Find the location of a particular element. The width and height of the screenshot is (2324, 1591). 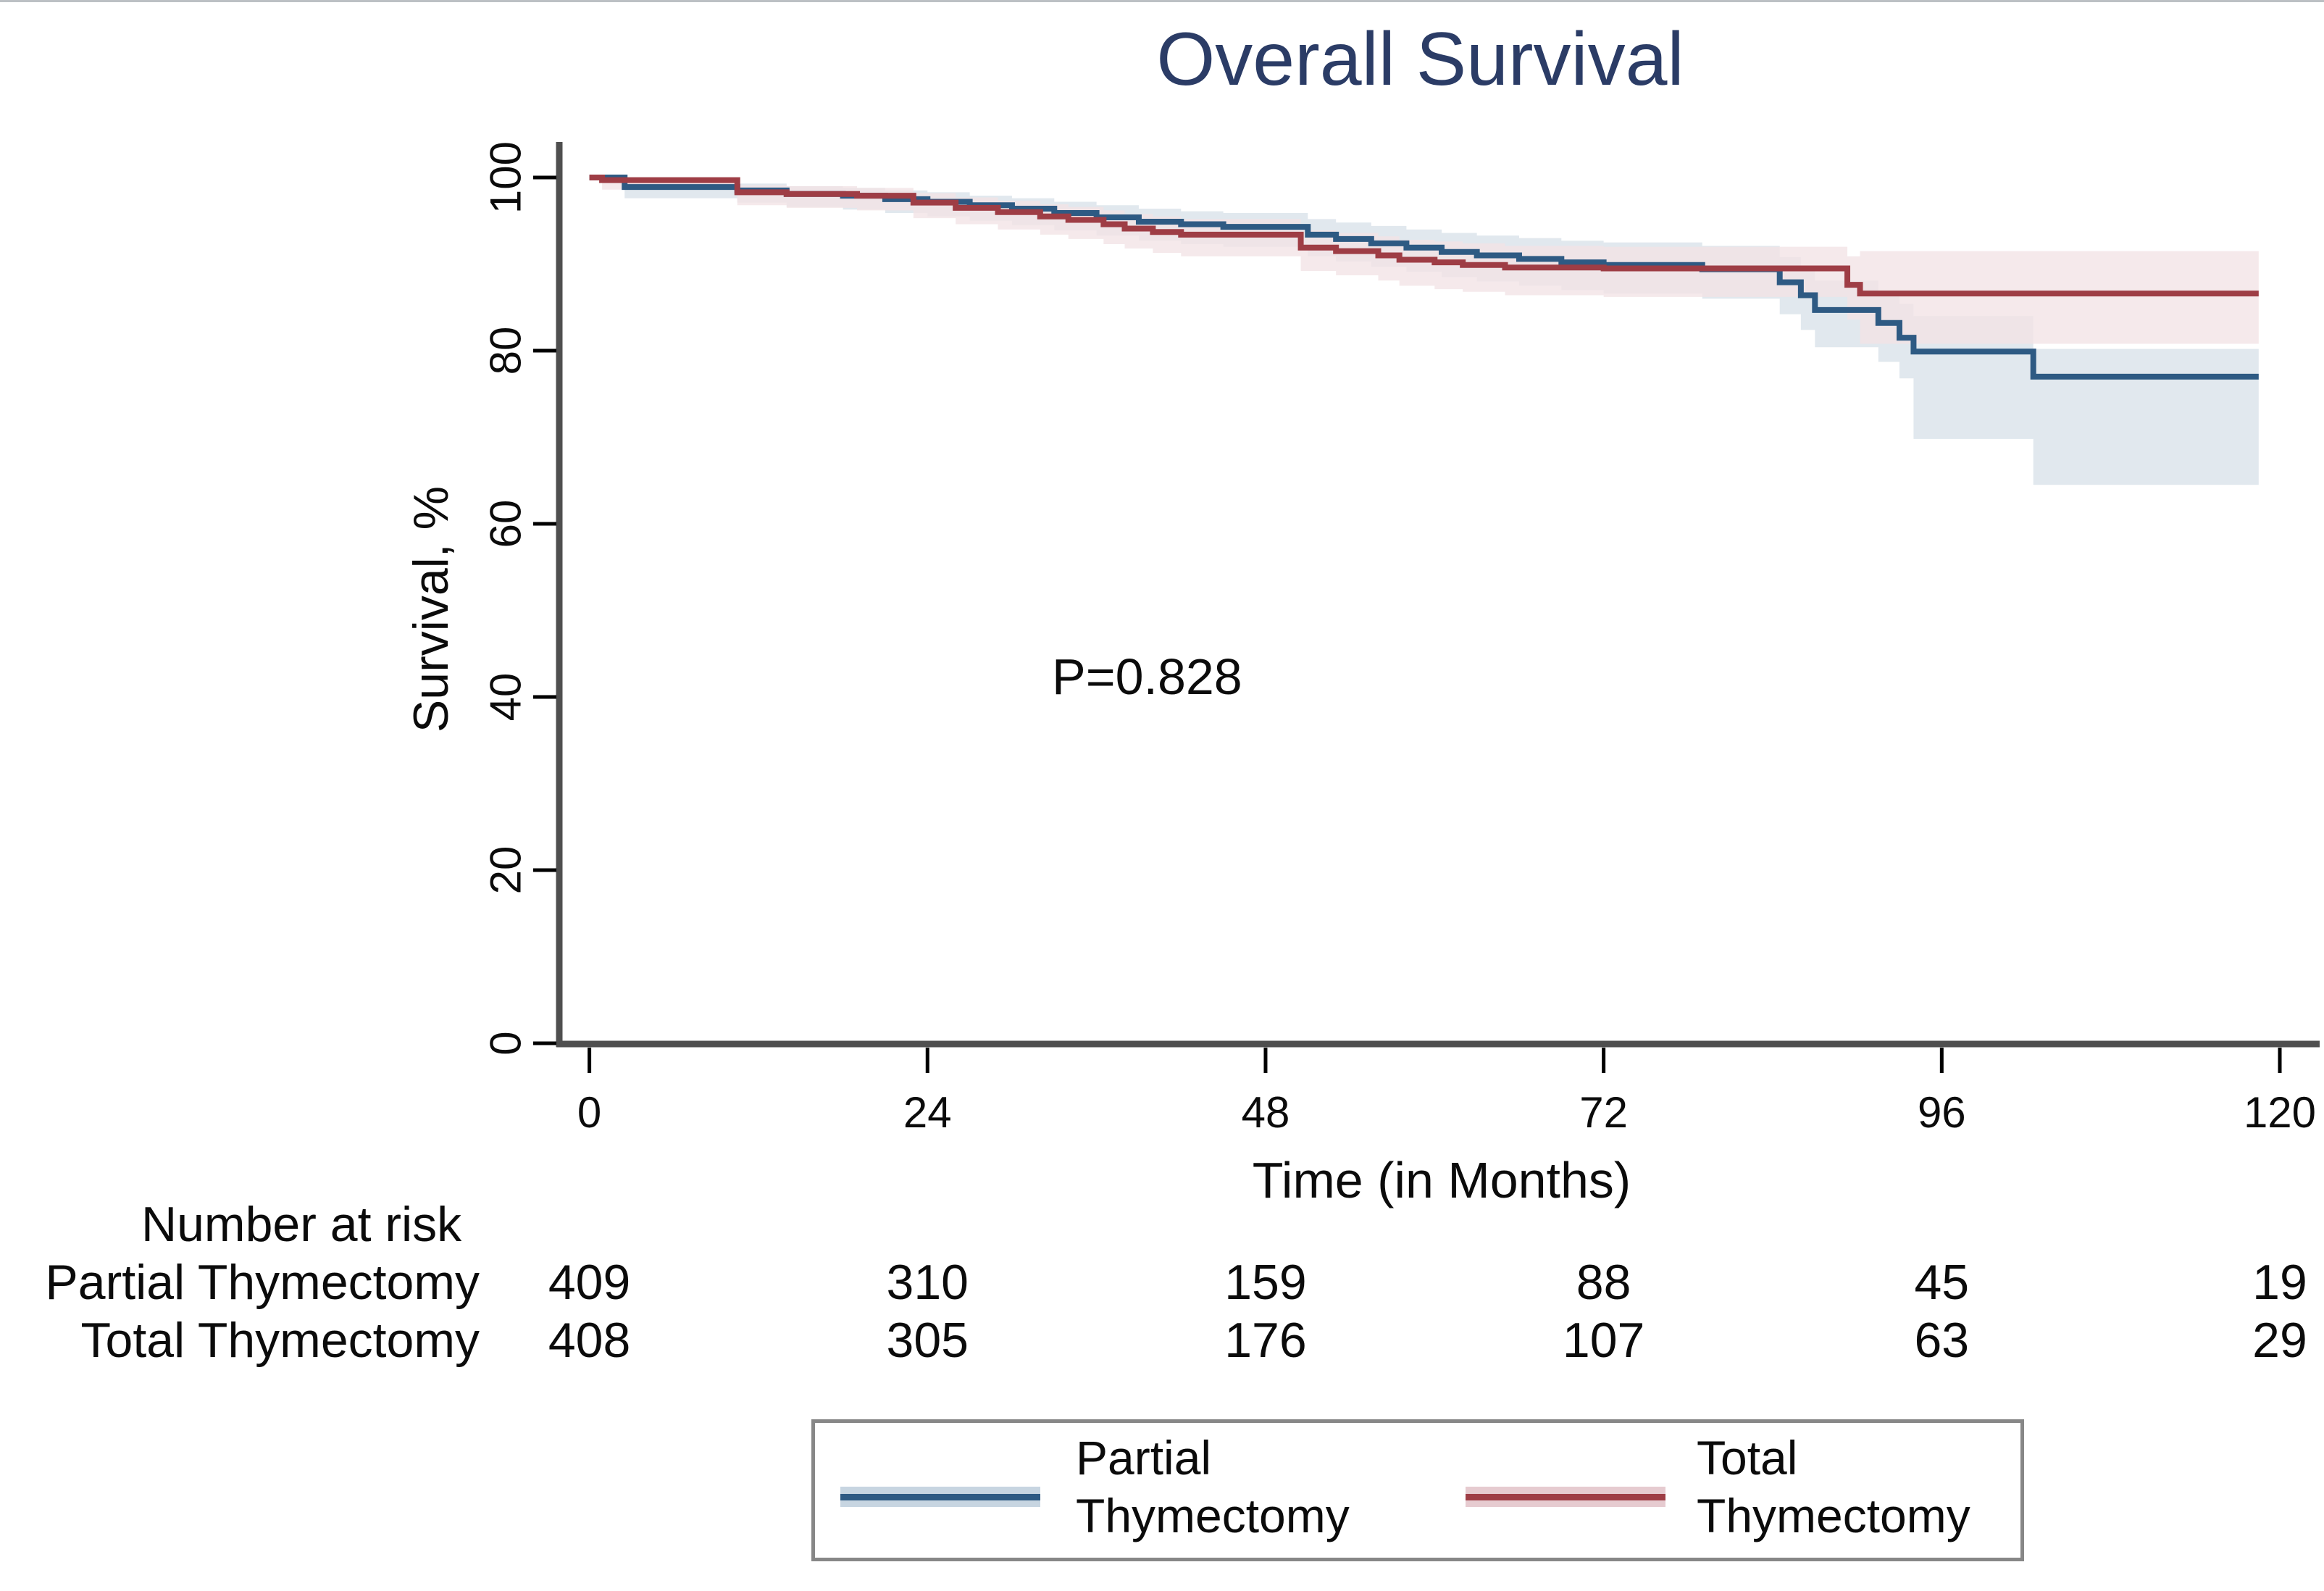

legend-line-partial-core is located at coordinates (940, 1497).